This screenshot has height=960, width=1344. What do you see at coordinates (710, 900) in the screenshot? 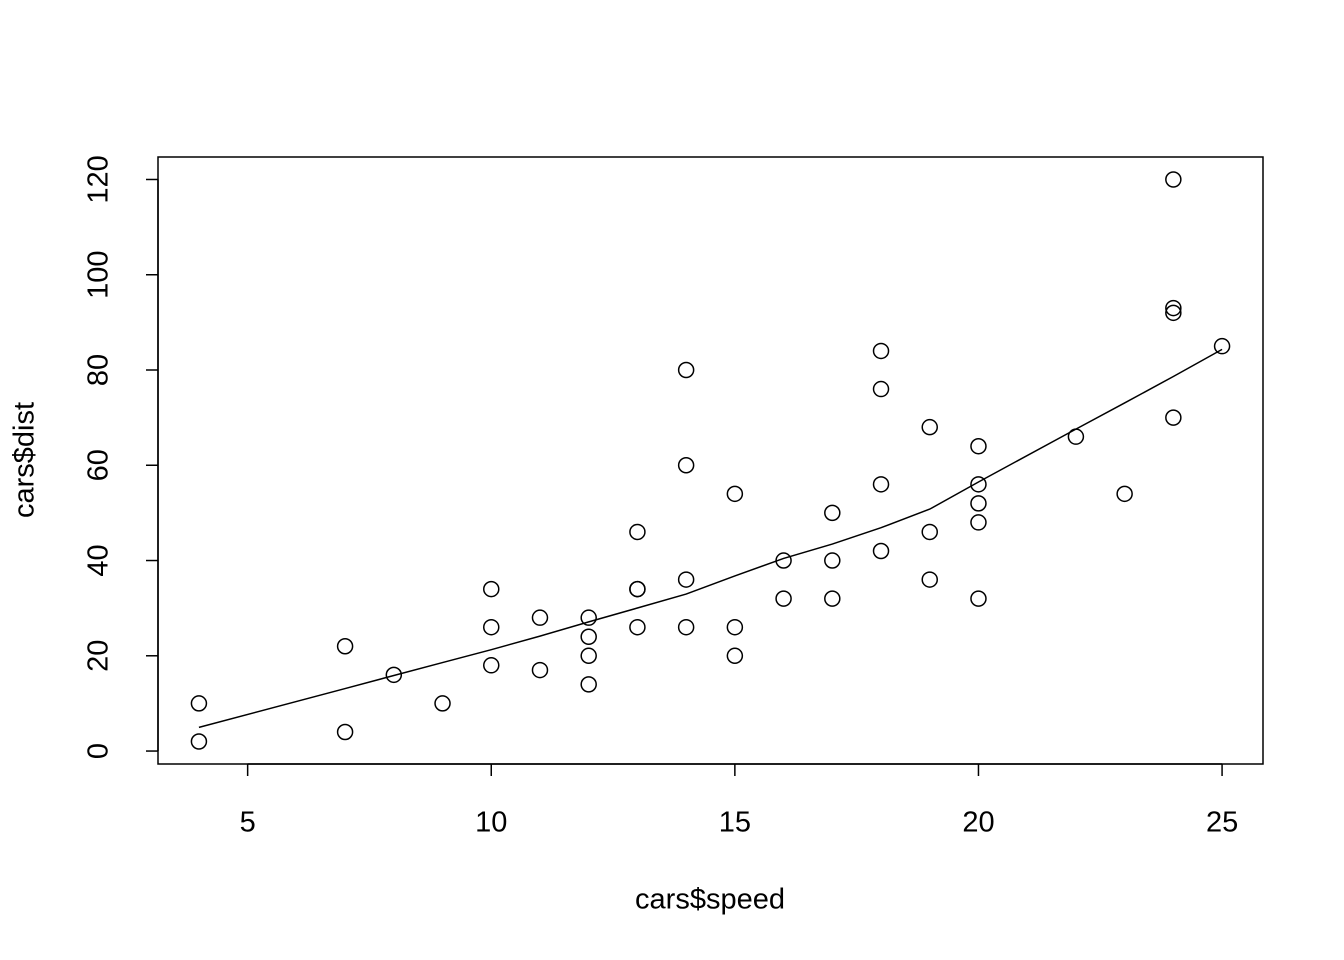
I see `x-axis-label: cars$speed` at bounding box center [710, 900].